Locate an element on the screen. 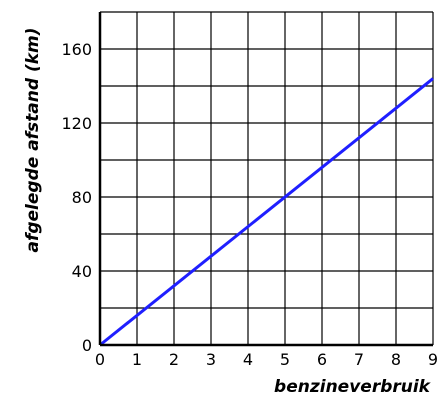 The height and width of the screenshot is (401, 444). x-tick-label: 1 is located at coordinates (137, 359).